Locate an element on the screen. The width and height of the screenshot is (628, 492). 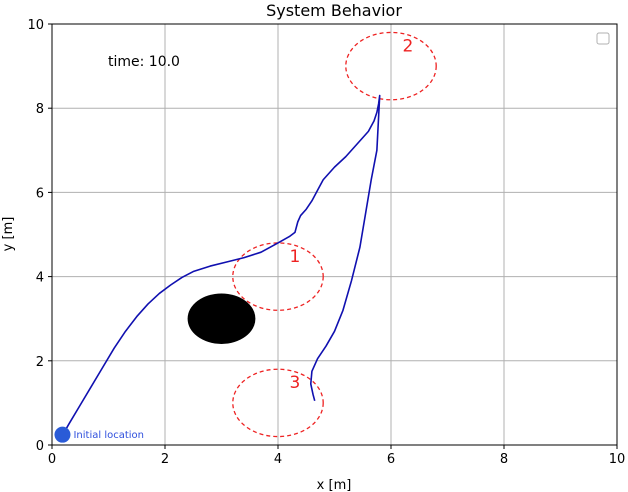
initial-location-marker-group: Initial location is located at coordinates (99, 434).